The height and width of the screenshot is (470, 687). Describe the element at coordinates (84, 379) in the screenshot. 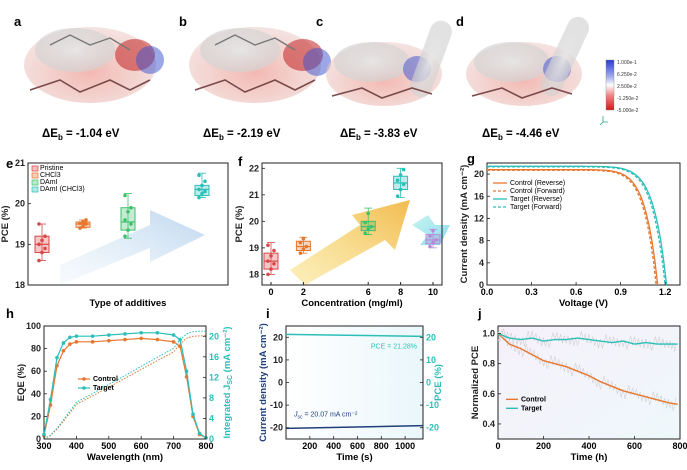

I see `legend-marker` at that location.